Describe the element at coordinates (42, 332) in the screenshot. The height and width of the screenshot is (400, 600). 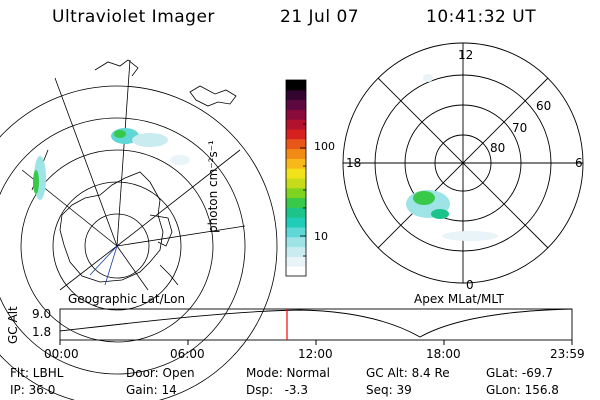
I see `altitude-tick-1-8: 1.8` at that location.